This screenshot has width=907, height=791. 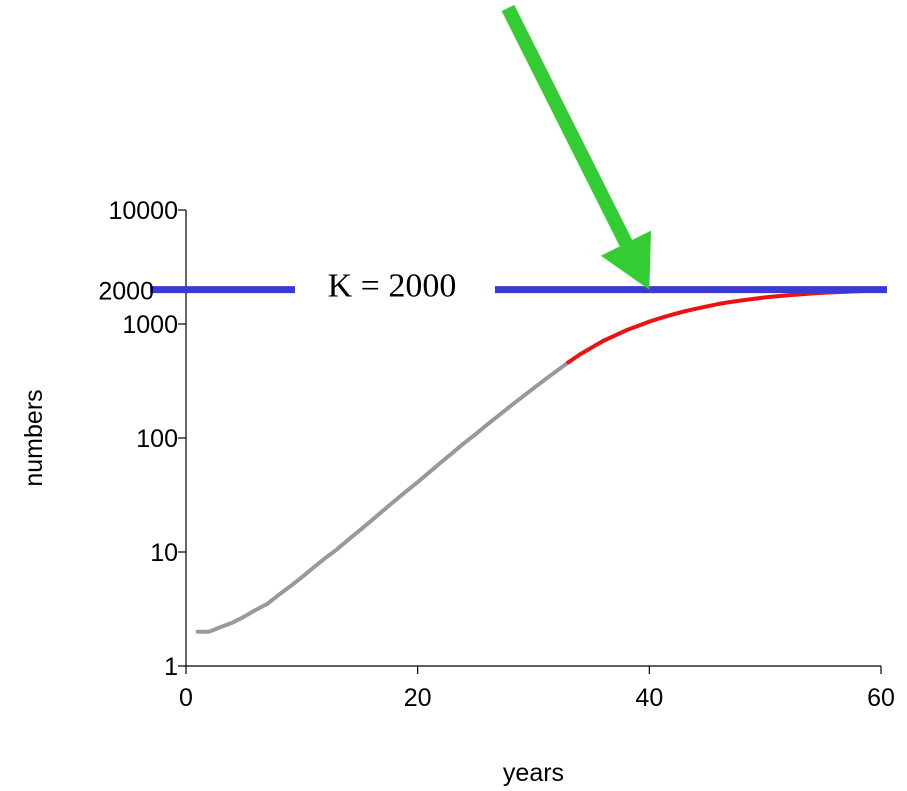 What do you see at coordinates (150, 325) in the screenshot?
I see `y-tick-label: 1000` at bounding box center [150, 325].